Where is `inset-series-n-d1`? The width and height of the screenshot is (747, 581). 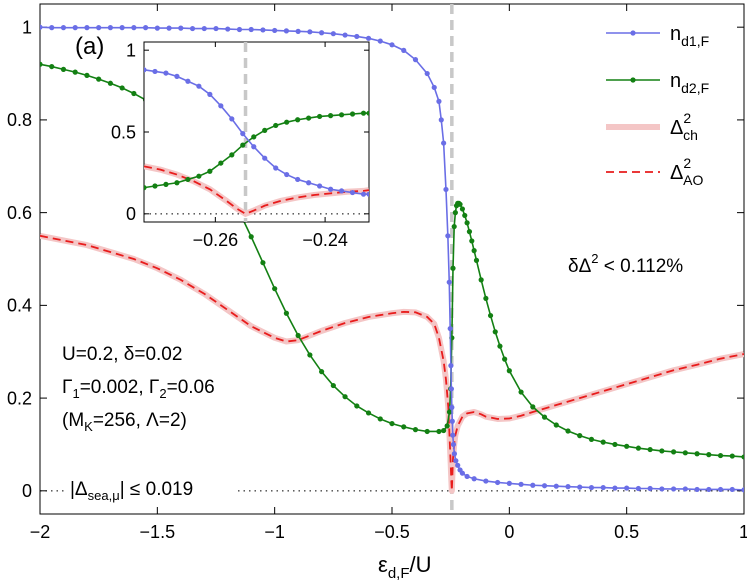 inset-series-n-d1 is located at coordinates (256, 132).